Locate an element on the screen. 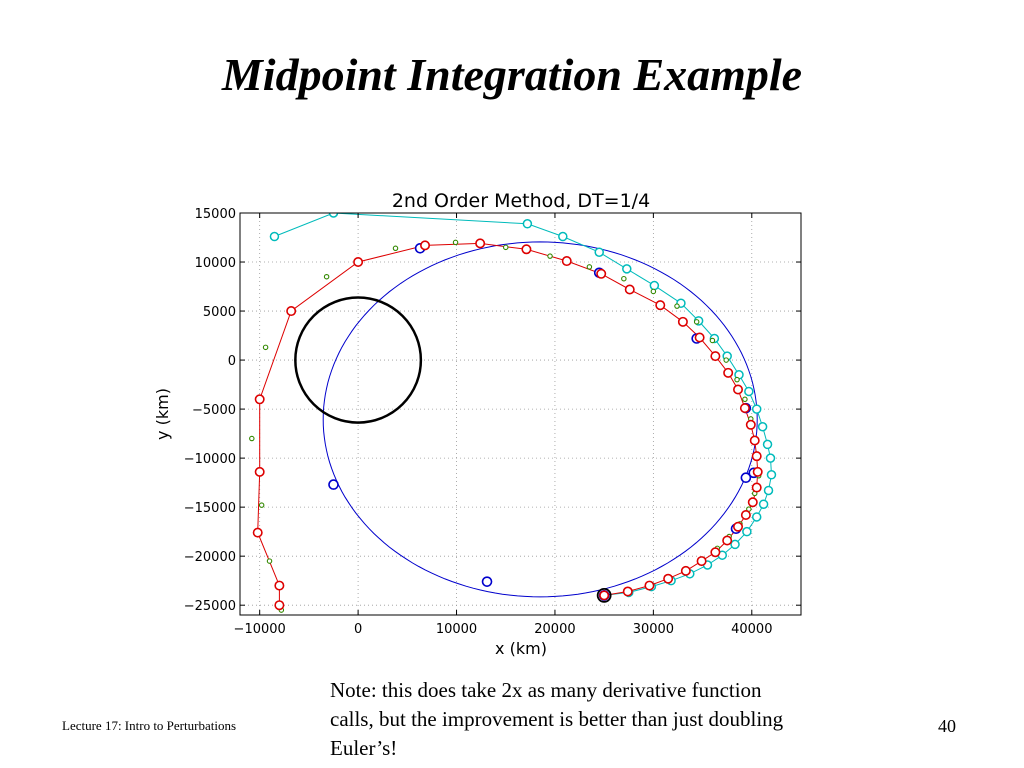 The height and width of the screenshot is (768, 1024). y-tick-label: 5000 is located at coordinates (219, 312).